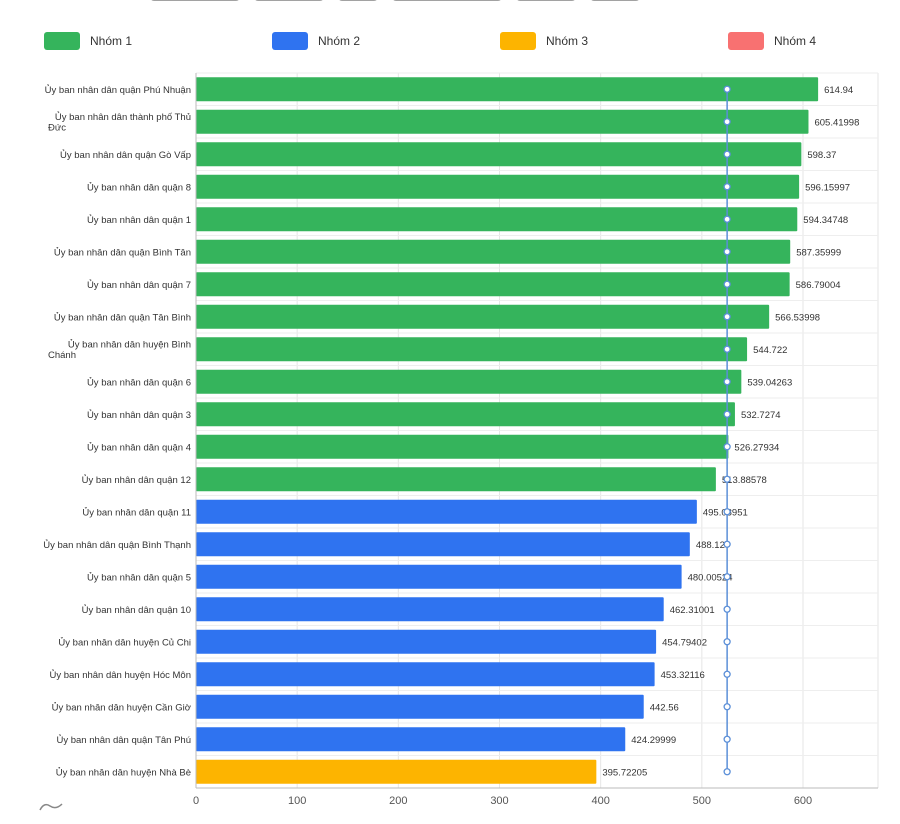  Describe the element at coordinates (710, 577) in the screenshot. I see `data-label: 480.00524` at that location.